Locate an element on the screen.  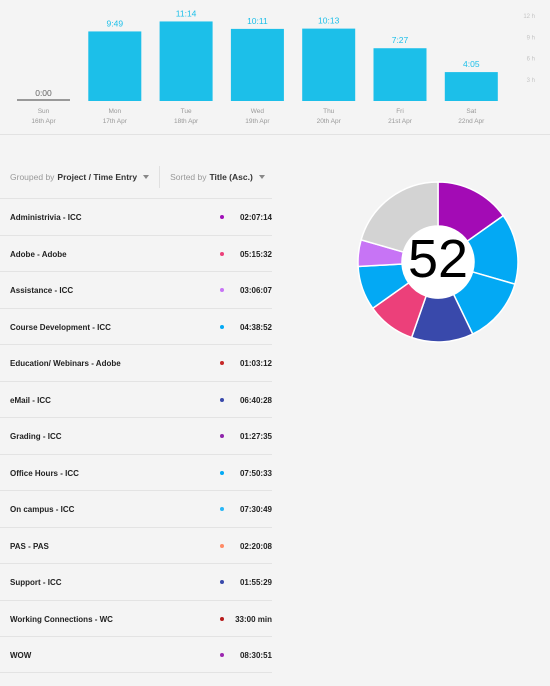
list-item: On campus - ICC 07:30:49 is located at coordinates (136, 508).